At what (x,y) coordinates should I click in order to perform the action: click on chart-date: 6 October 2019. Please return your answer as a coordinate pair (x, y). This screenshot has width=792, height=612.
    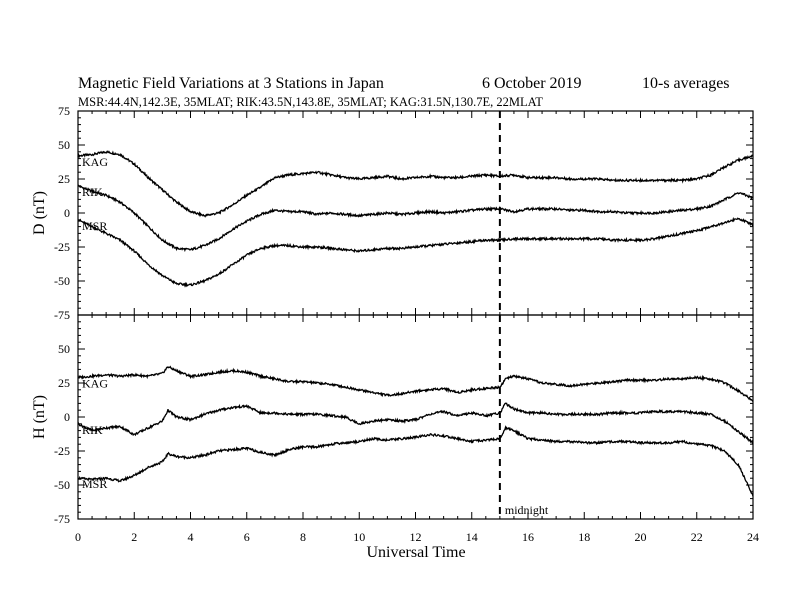
    Looking at the image, I should click on (532, 83).